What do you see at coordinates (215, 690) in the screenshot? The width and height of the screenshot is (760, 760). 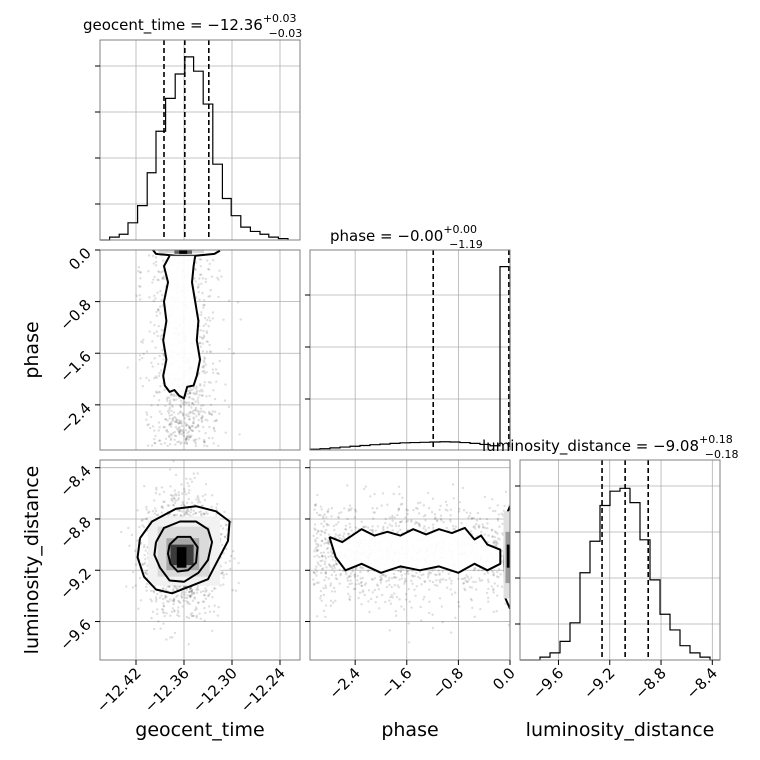 I see `xtick-label-geocent_time: −12.30` at bounding box center [215, 690].